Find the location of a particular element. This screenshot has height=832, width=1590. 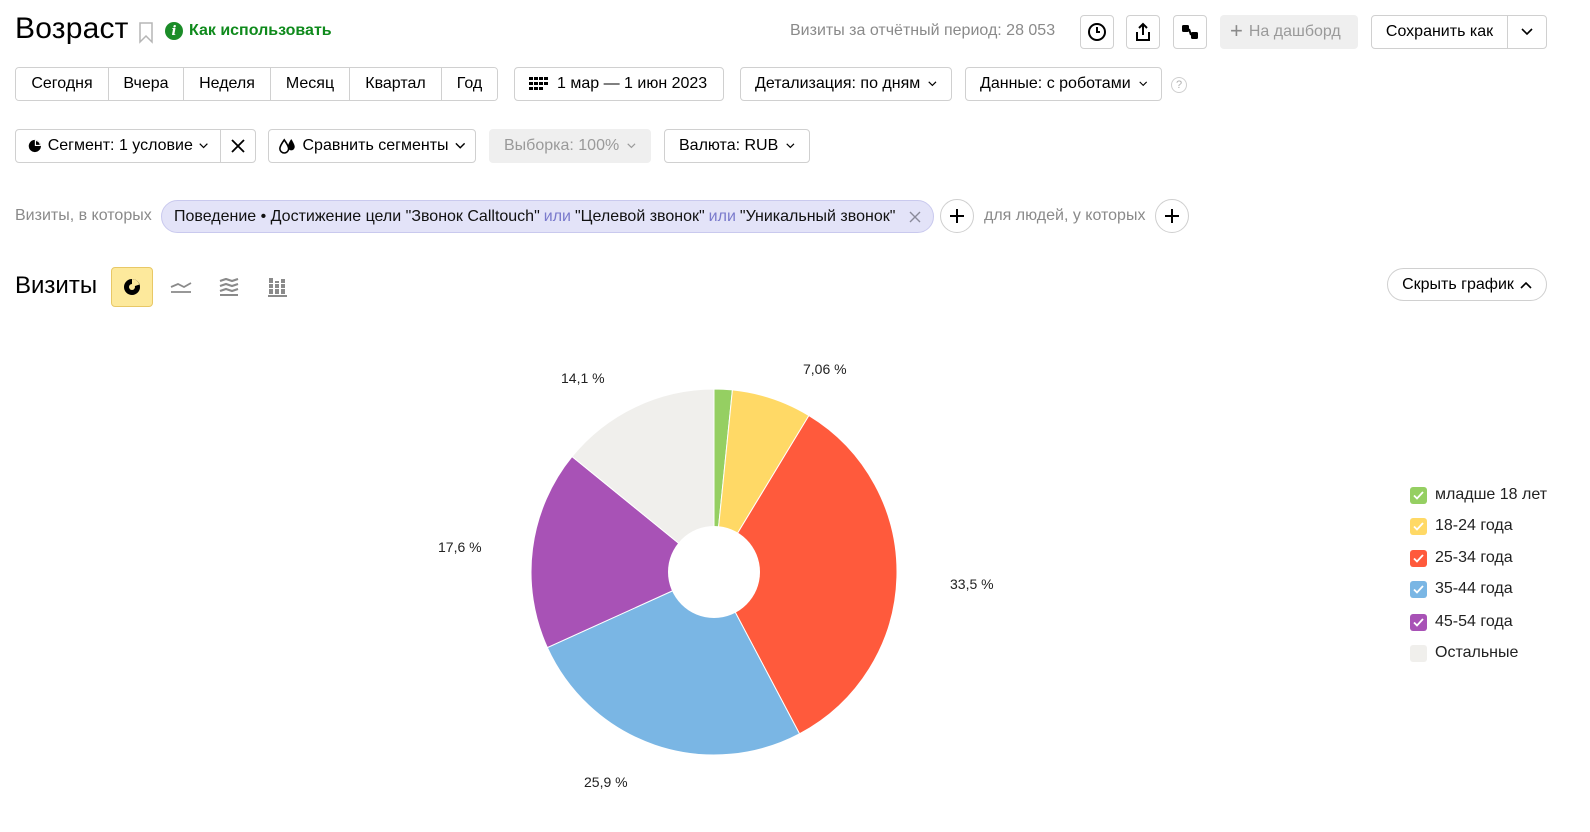

save-as-button: Сохранить как is located at coordinates (1439, 32).